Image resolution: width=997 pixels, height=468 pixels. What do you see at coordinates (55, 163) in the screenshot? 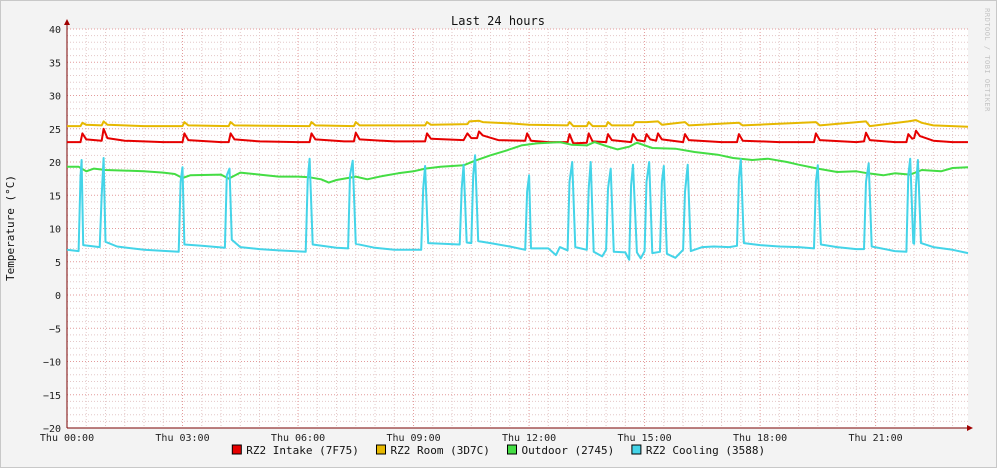
I see `y-tick-label: 20` at bounding box center [55, 163].